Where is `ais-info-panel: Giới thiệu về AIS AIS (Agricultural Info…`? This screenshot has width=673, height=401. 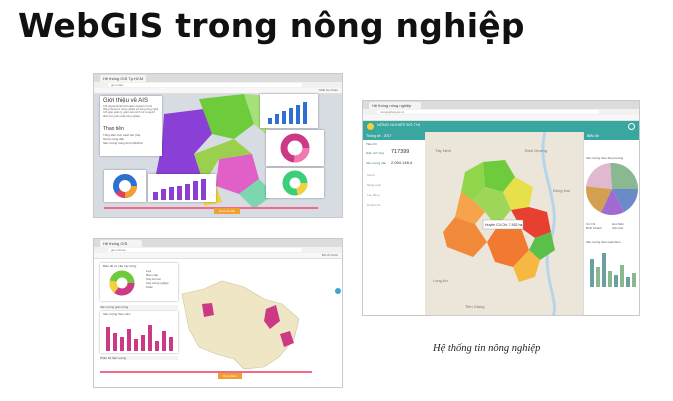
ais-info-panel: Giới thiệu về AIS AIS (Agricultural Info… is located at coordinates (131, 126).